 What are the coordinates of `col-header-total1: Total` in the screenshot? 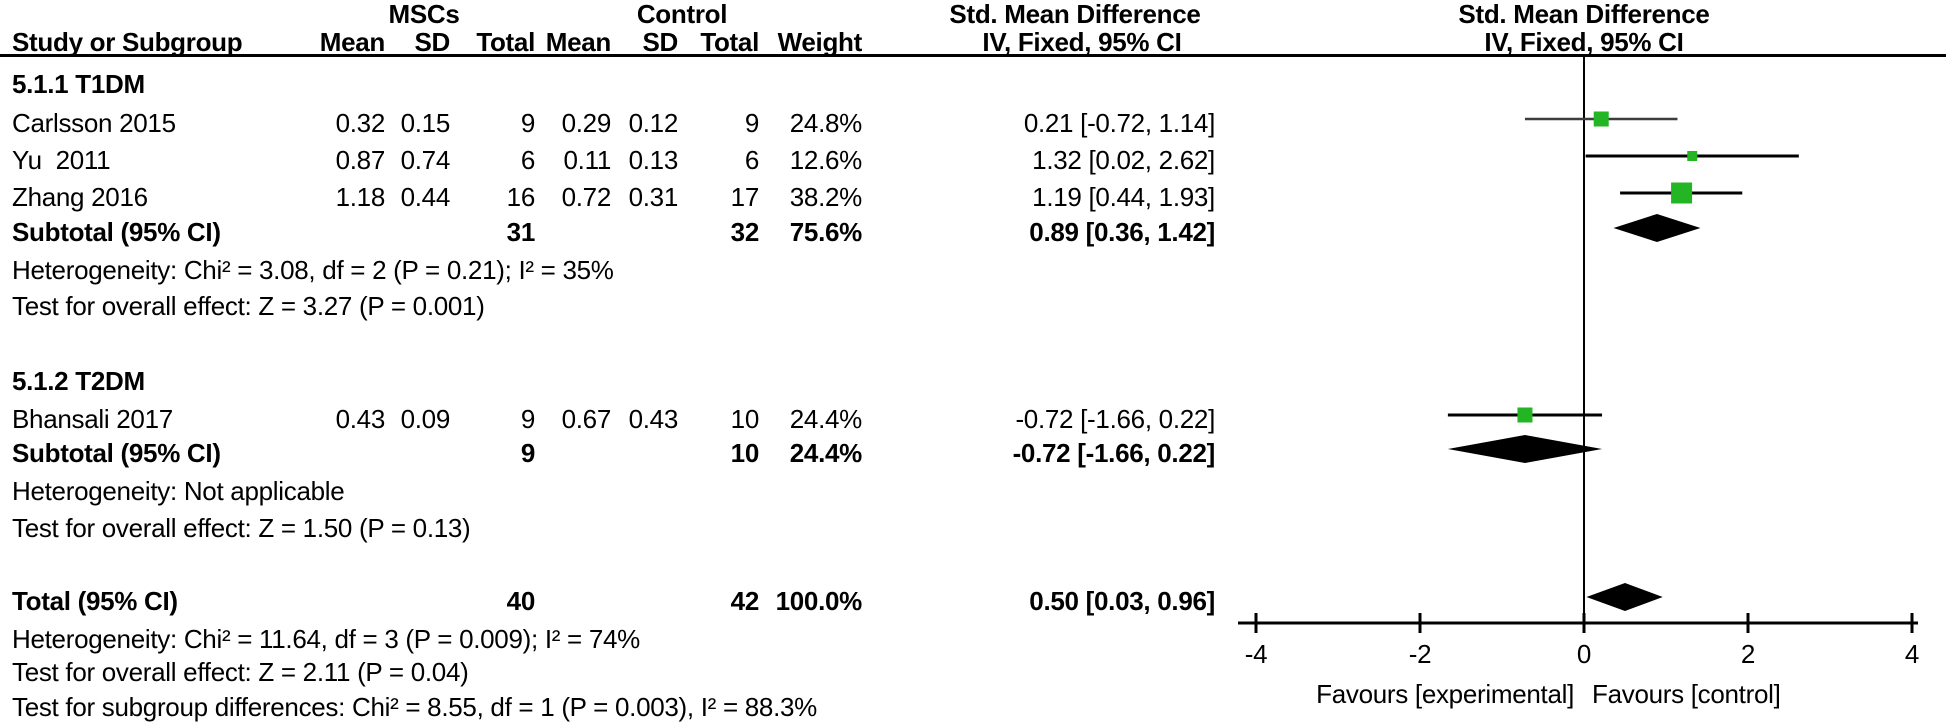 It's located at (505, 42).